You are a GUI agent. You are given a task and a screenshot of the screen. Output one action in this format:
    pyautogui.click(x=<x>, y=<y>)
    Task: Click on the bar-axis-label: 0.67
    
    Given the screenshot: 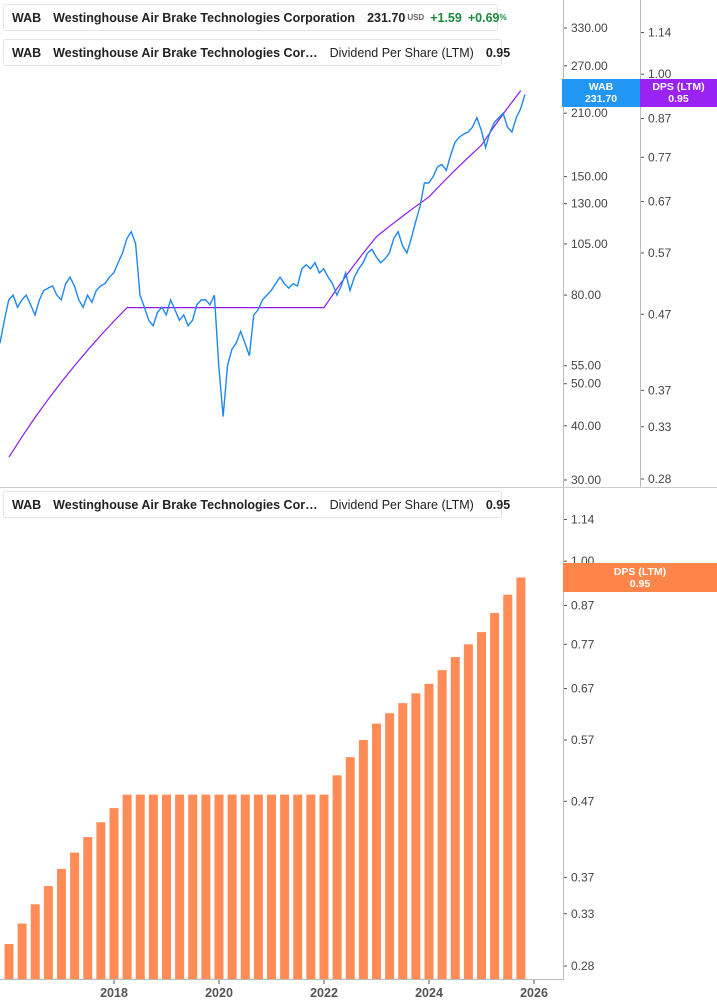 What is the action you would take?
    pyautogui.click(x=583, y=689)
    